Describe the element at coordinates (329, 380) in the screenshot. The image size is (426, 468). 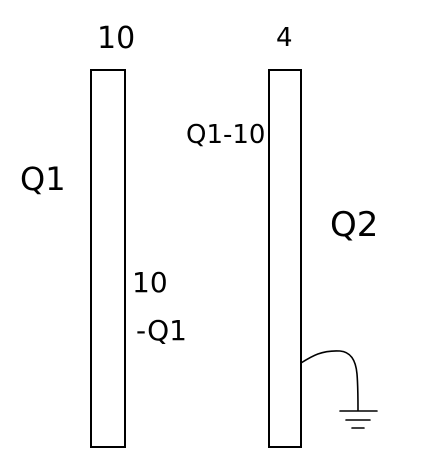
I see `ground-wire` at that location.